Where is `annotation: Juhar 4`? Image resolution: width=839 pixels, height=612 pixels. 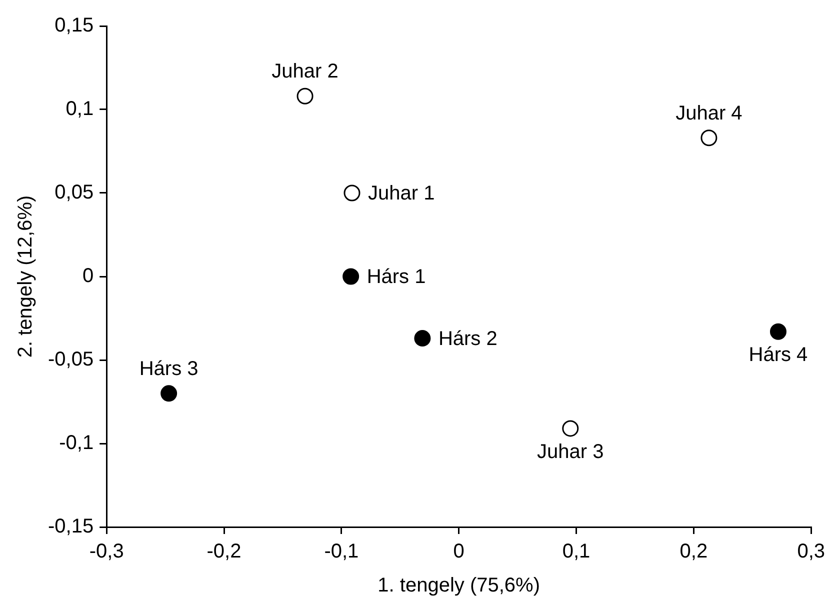 annotation: Juhar 4 is located at coordinates (709, 113).